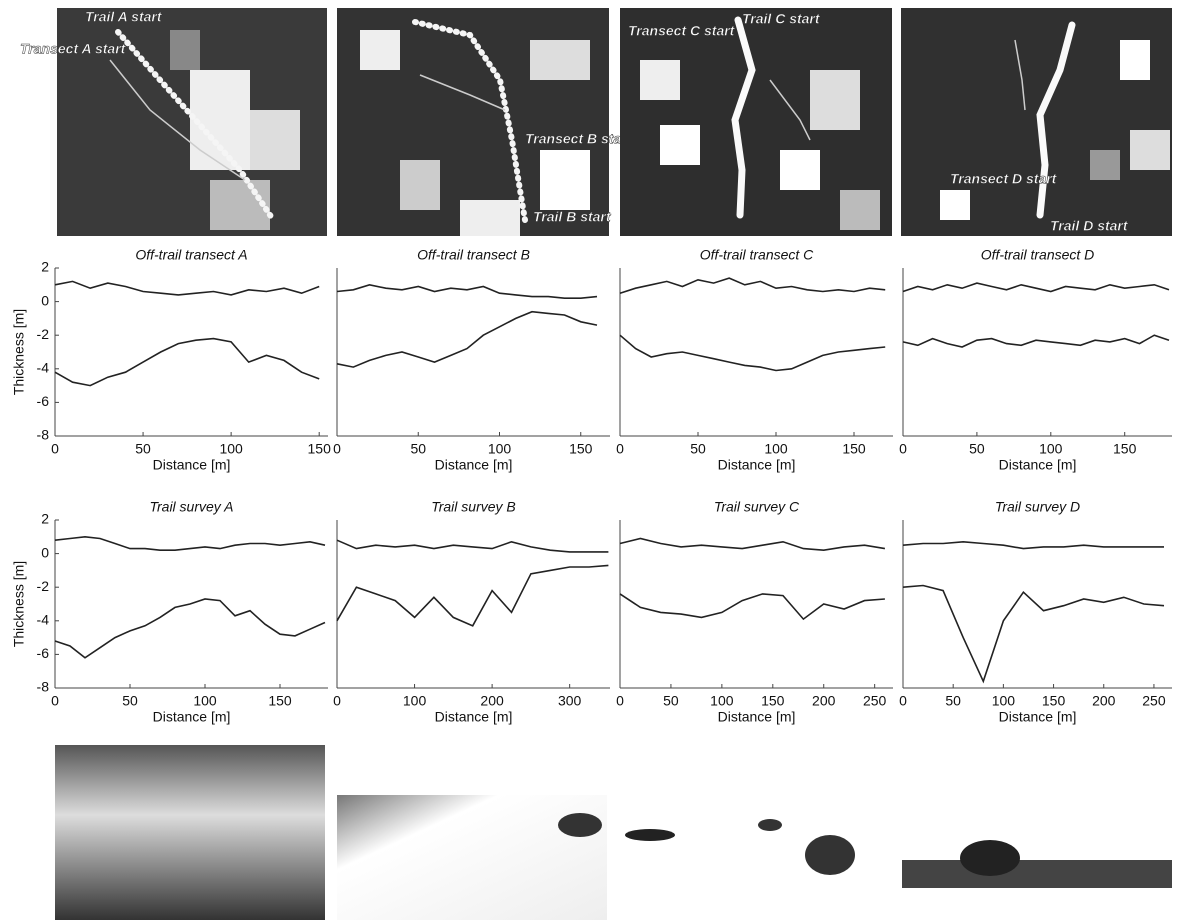 The image size is (1185, 920). What do you see at coordinates (781, 19) in the screenshot?
I see `map-label: Trail C start` at bounding box center [781, 19].